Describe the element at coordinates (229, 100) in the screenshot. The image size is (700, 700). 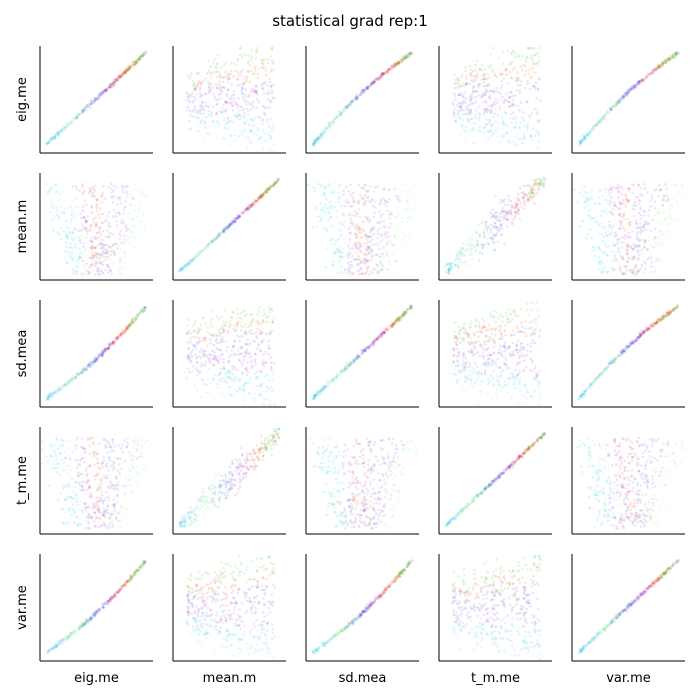
I see `panel-eig-me-vs-mean-m` at that location.